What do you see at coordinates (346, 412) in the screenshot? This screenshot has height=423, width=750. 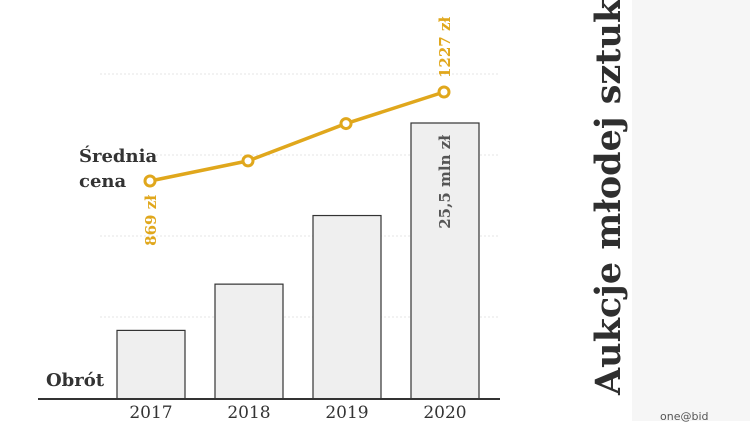 I see `x-tick-2019: 2019` at bounding box center [346, 412].